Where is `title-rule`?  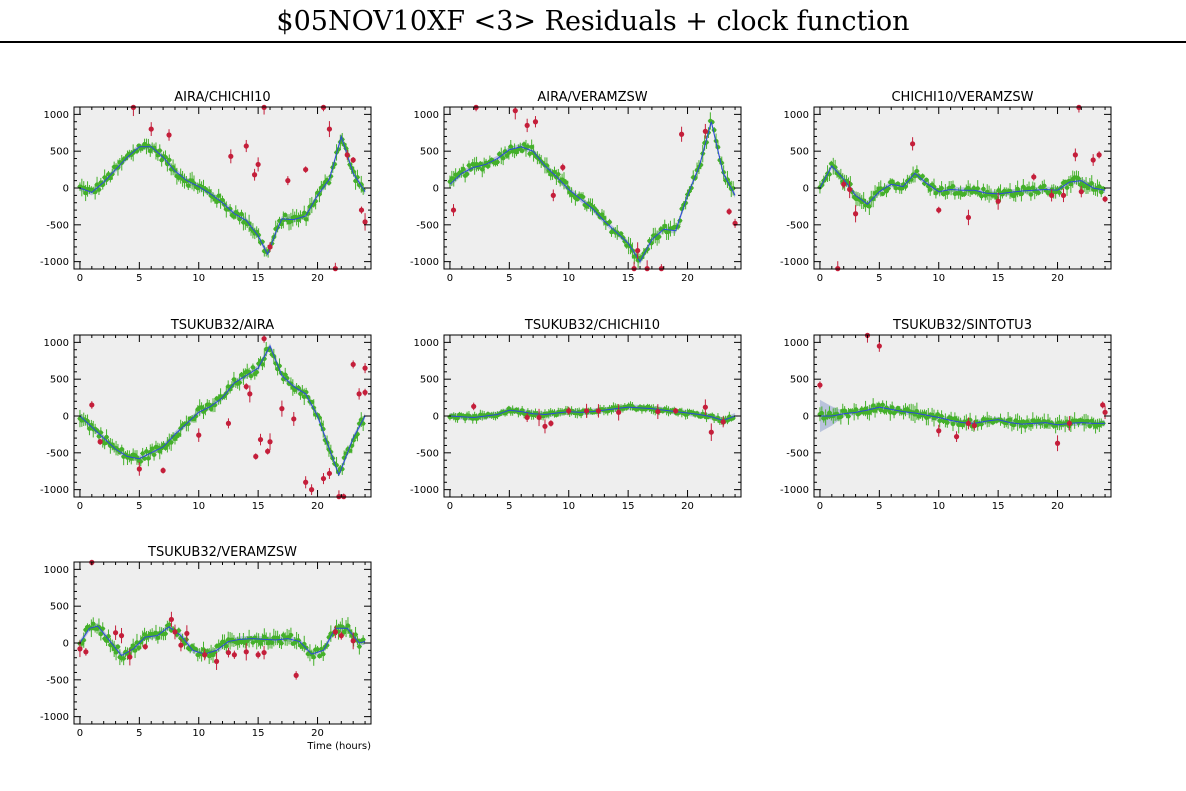 title-rule is located at coordinates (593, 42).